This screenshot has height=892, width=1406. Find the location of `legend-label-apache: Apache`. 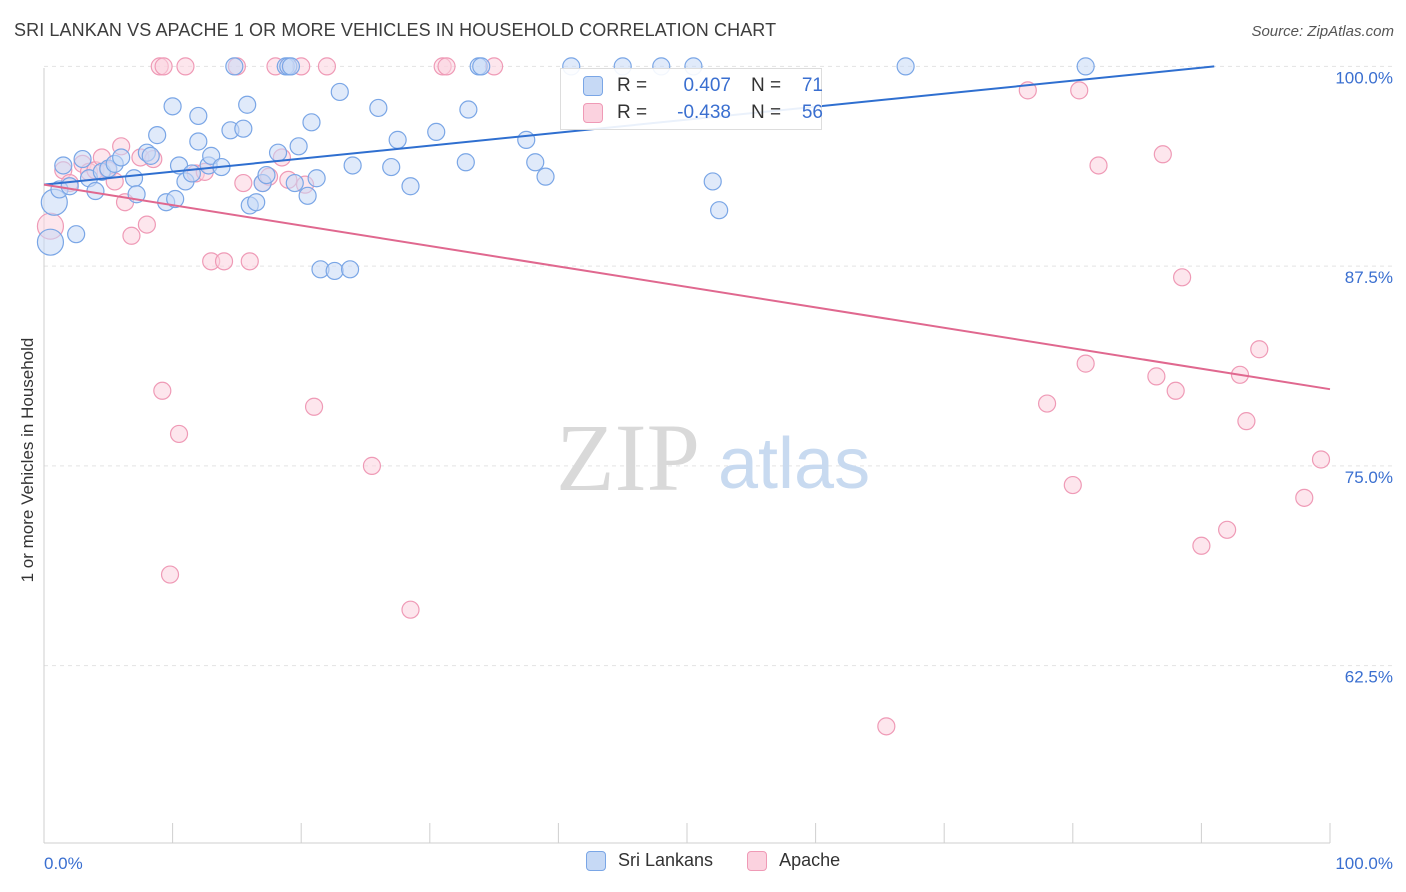

legend-label-apache: Apache is located at coordinates (810, 860).